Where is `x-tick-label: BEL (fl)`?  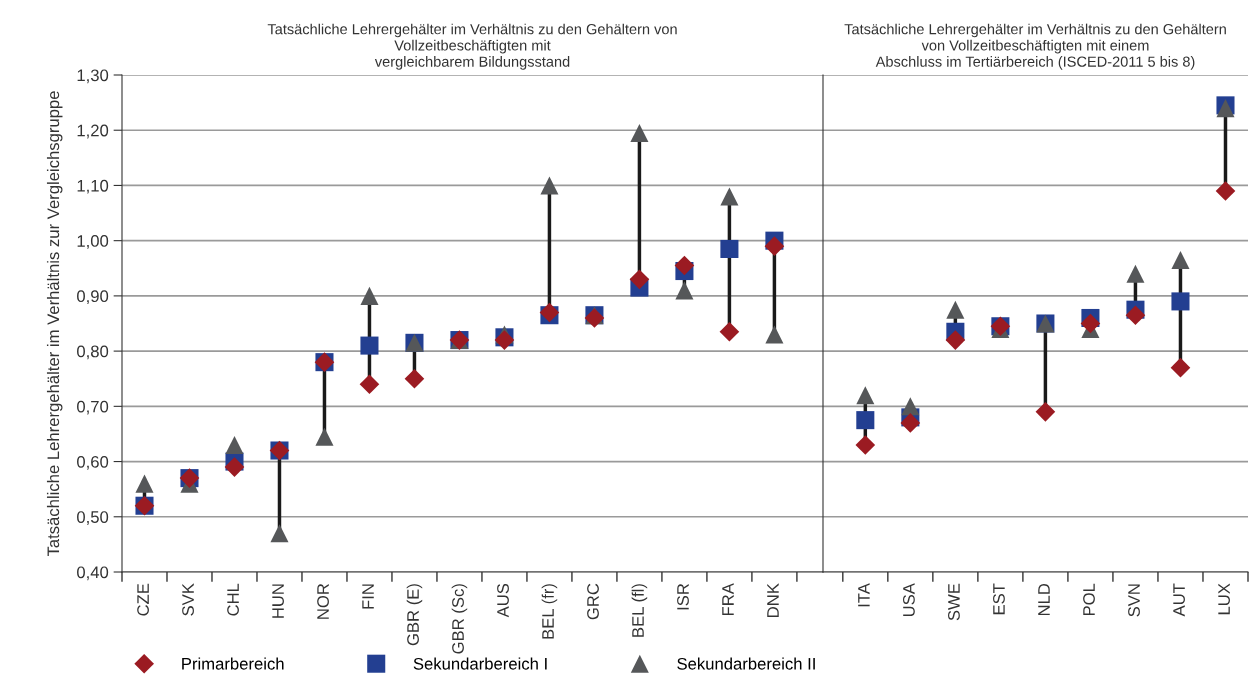
x-tick-label: BEL (fl) is located at coordinates (639, 610).